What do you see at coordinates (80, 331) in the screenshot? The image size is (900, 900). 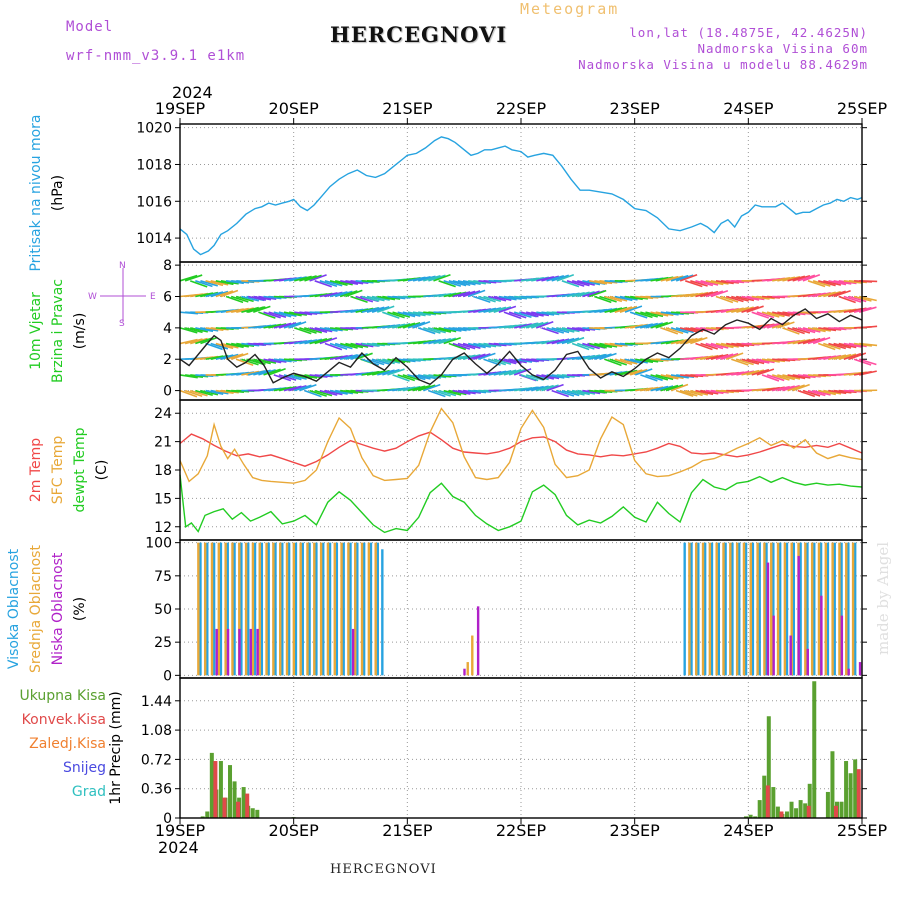 I see `y-axis-label: (m/s)` at bounding box center [80, 331].